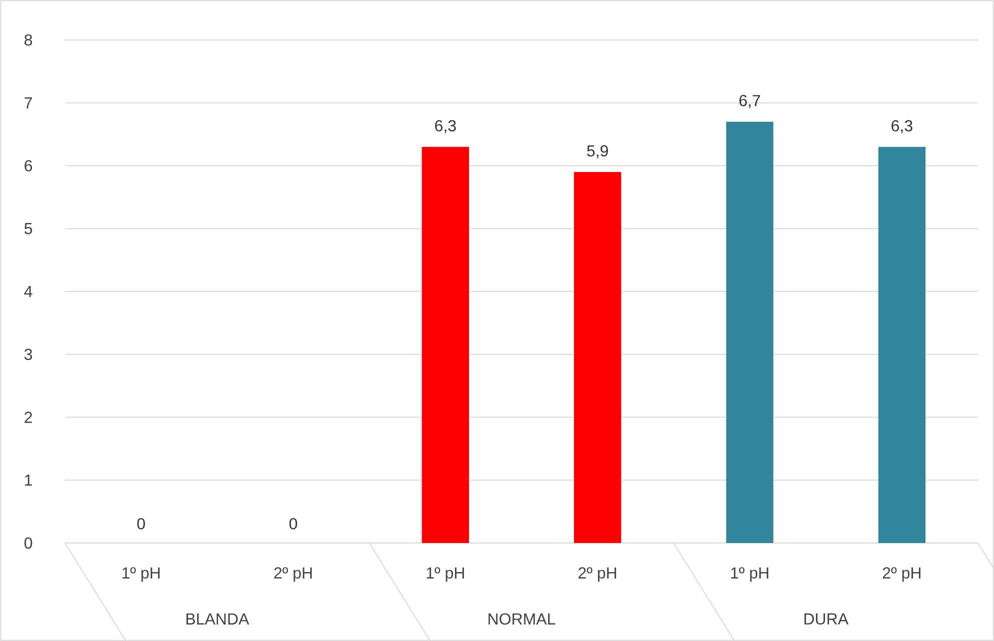 The width and height of the screenshot is (994, 641). What do you see at coordinates (28, 417) in the screenshot?
I see `y-tick-label: 2` at bounding box center [28, 417].